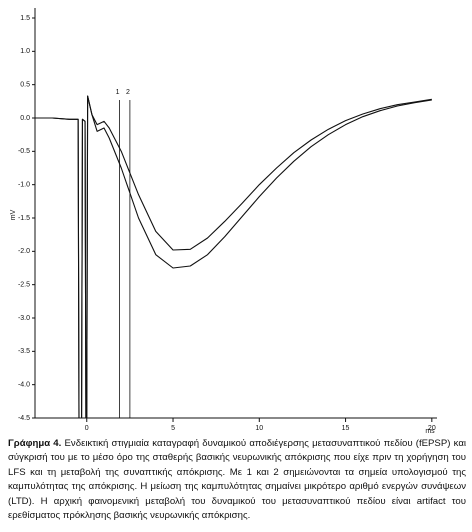 The height and width of the screenshot is (532, 472). I want to click on y-tick-label: -4.0, so click(24, 385).